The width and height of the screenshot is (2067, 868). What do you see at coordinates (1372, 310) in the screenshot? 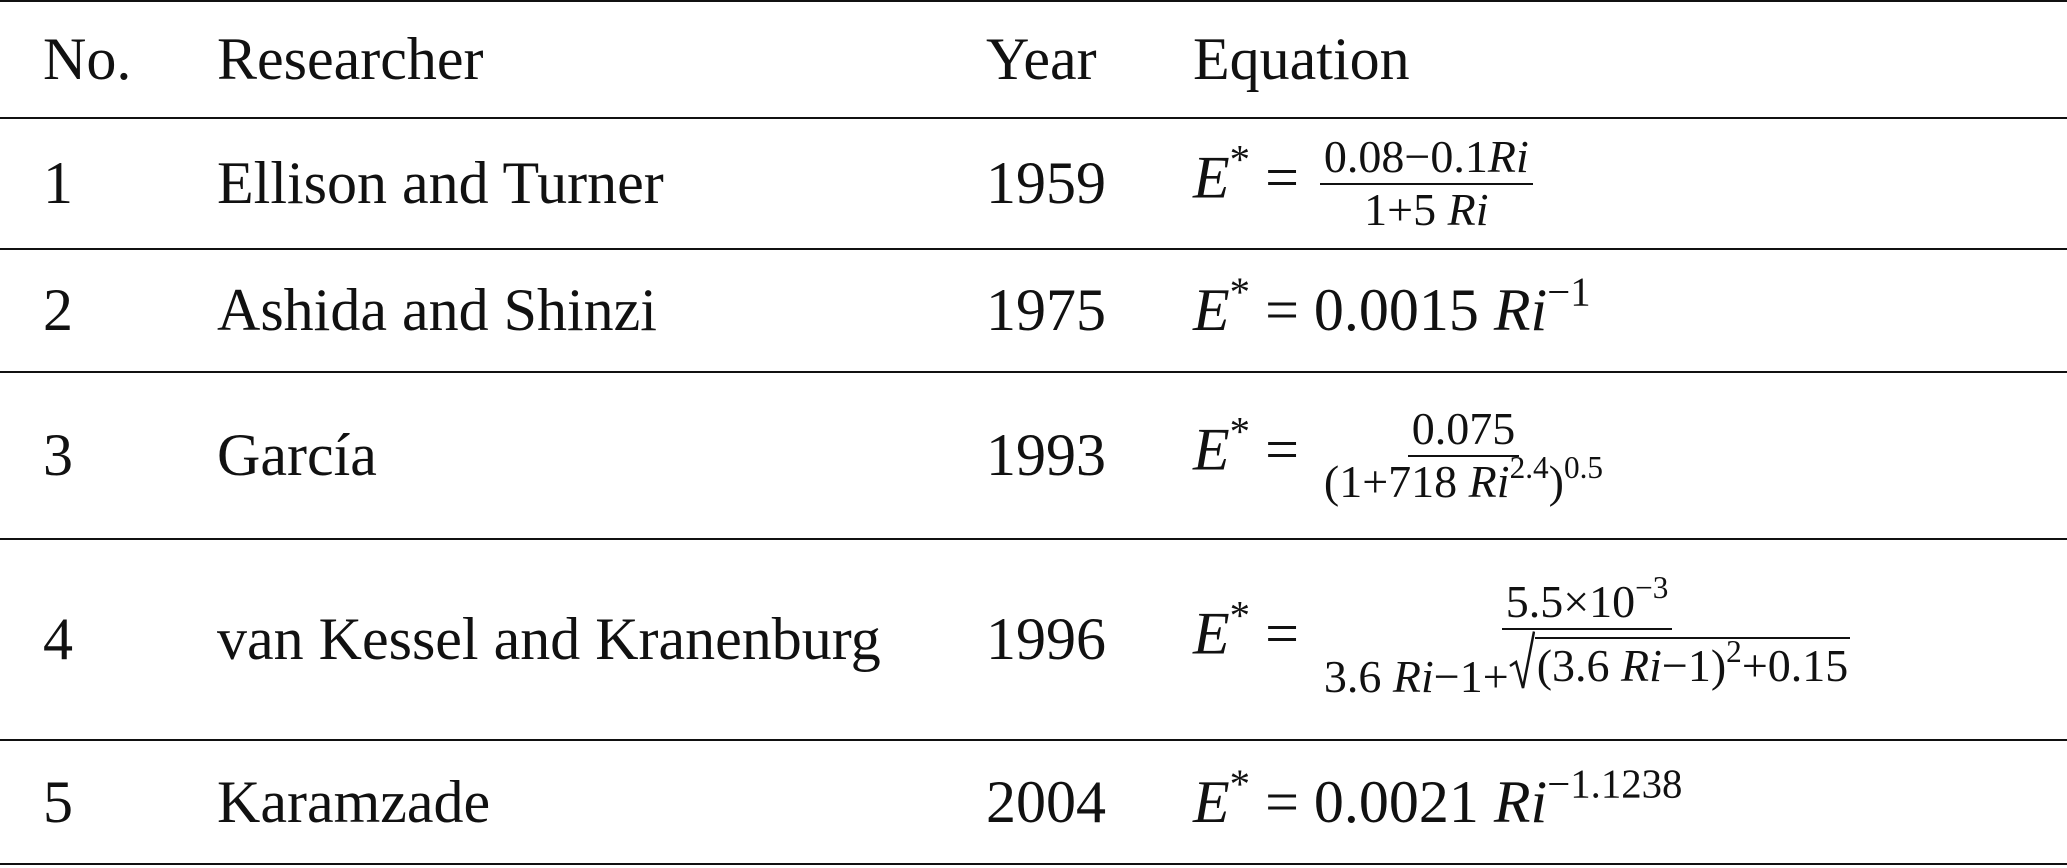
I see `eq-text: = 0.0015` at bounding box center [1372, 310].